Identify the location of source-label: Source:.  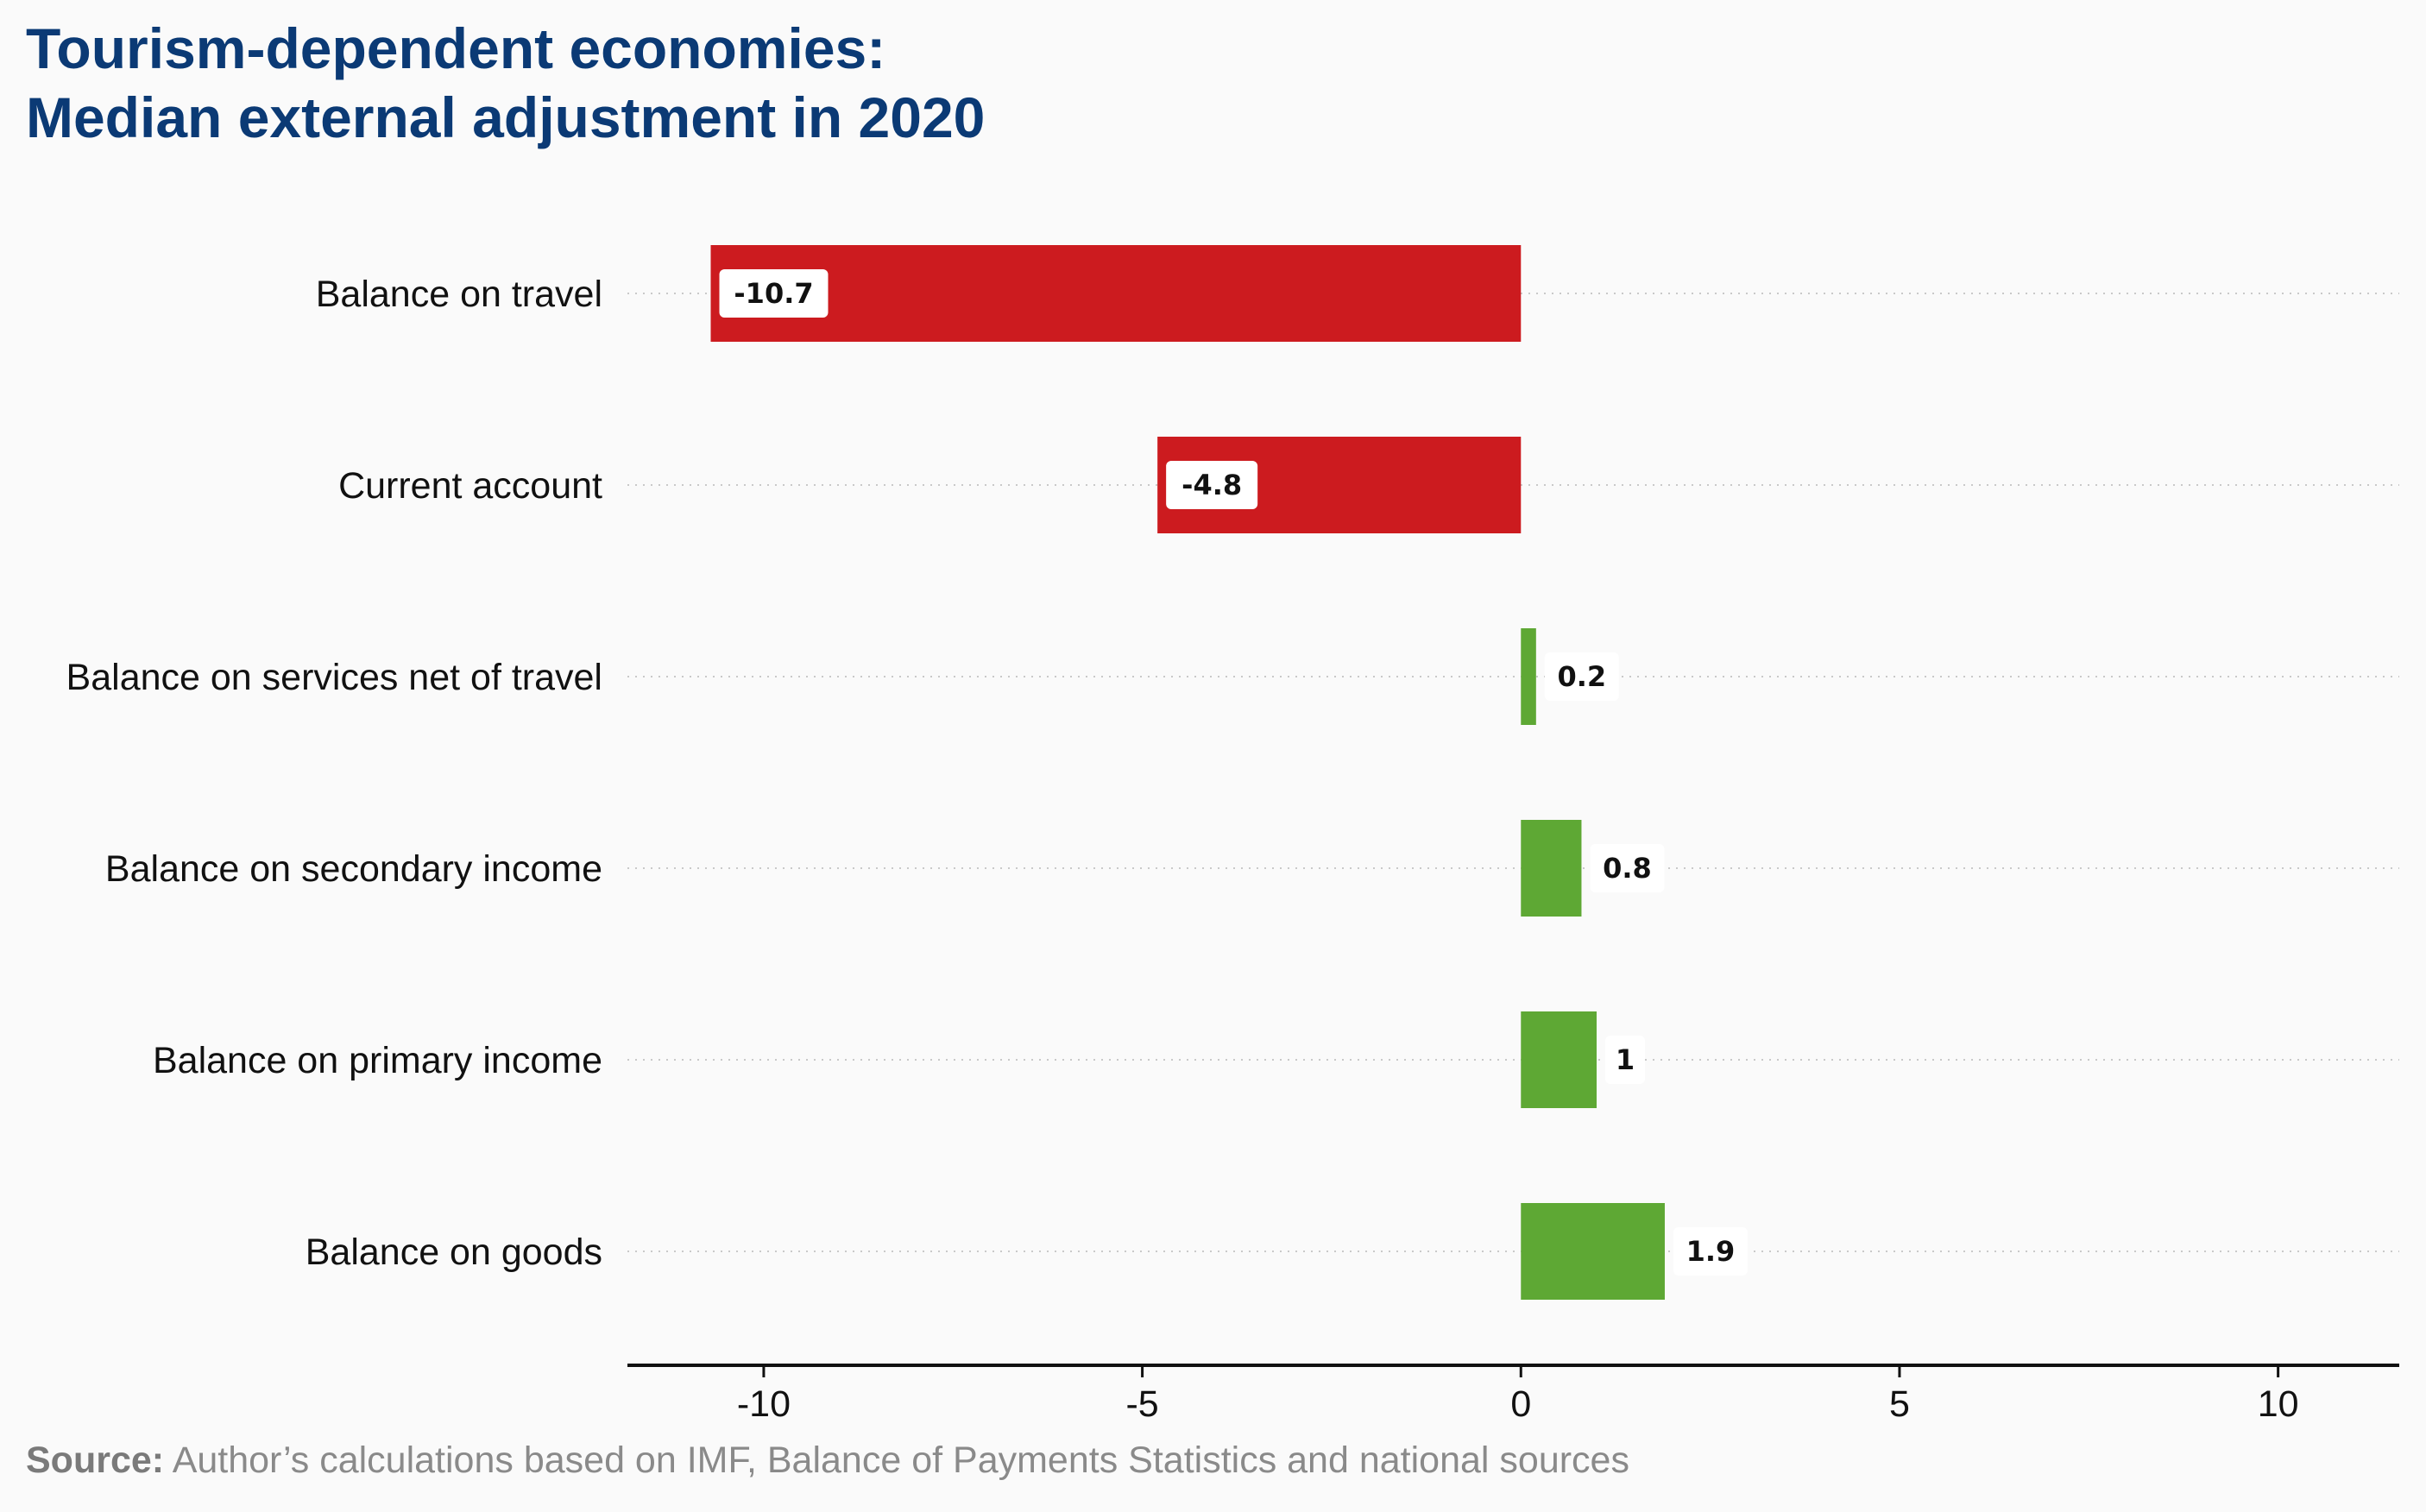
(95, 1460).